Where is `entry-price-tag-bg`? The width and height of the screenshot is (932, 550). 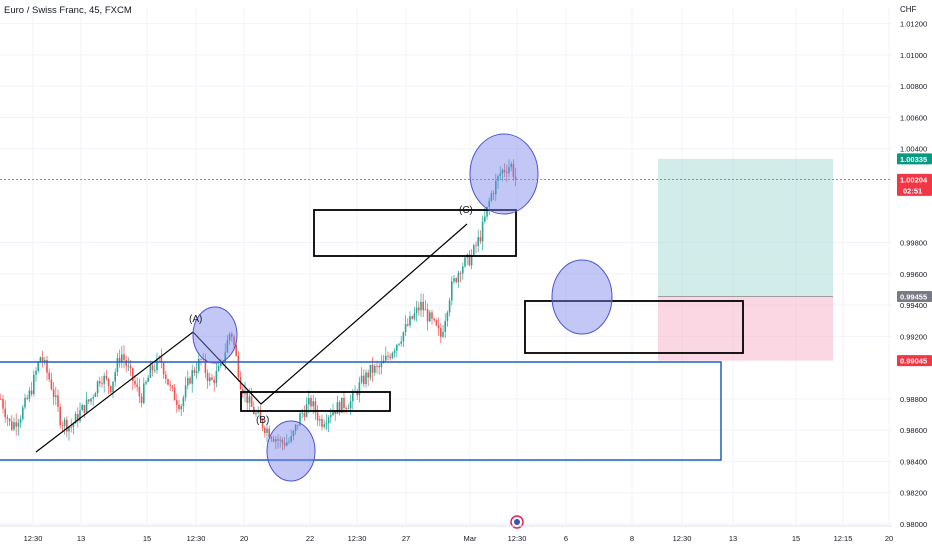
entry-price-tag-bg is located at coordinates (914, 296).